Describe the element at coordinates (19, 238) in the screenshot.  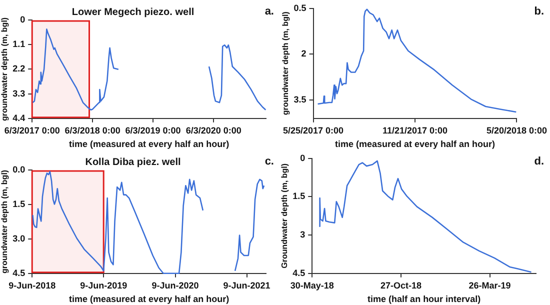
I see `y-tick-label: 3.0` at that location.